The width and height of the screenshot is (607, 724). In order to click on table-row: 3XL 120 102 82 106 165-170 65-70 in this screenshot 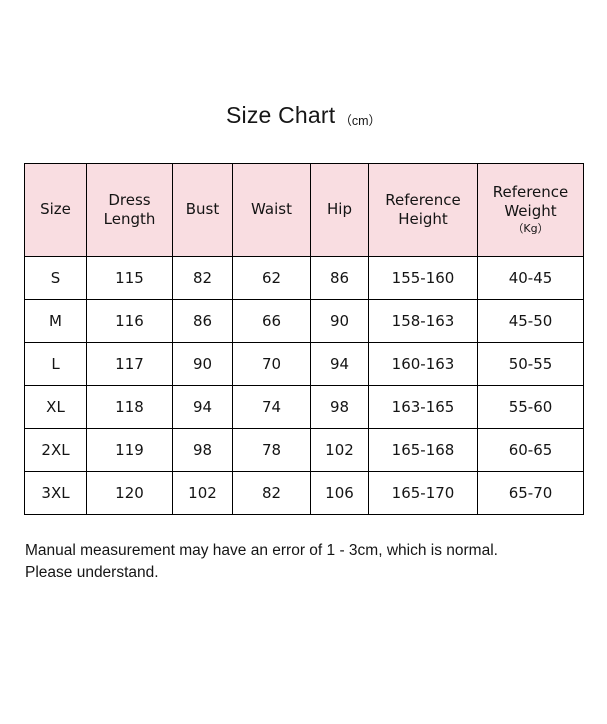, I will do `click(304, 493)`.